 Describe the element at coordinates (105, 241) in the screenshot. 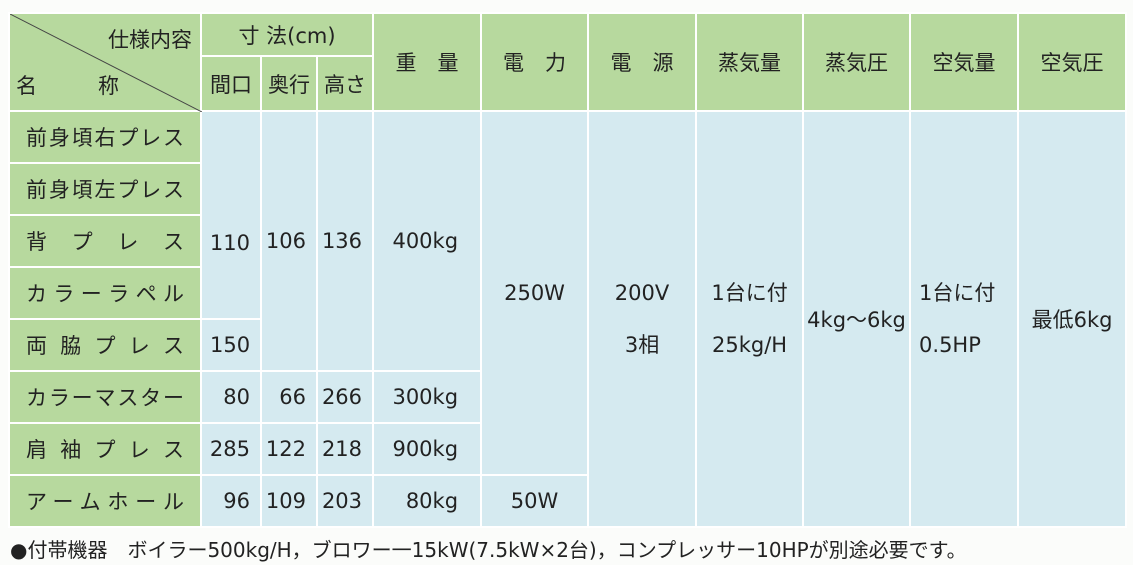

I see `row-name: 背プレス` at that location.